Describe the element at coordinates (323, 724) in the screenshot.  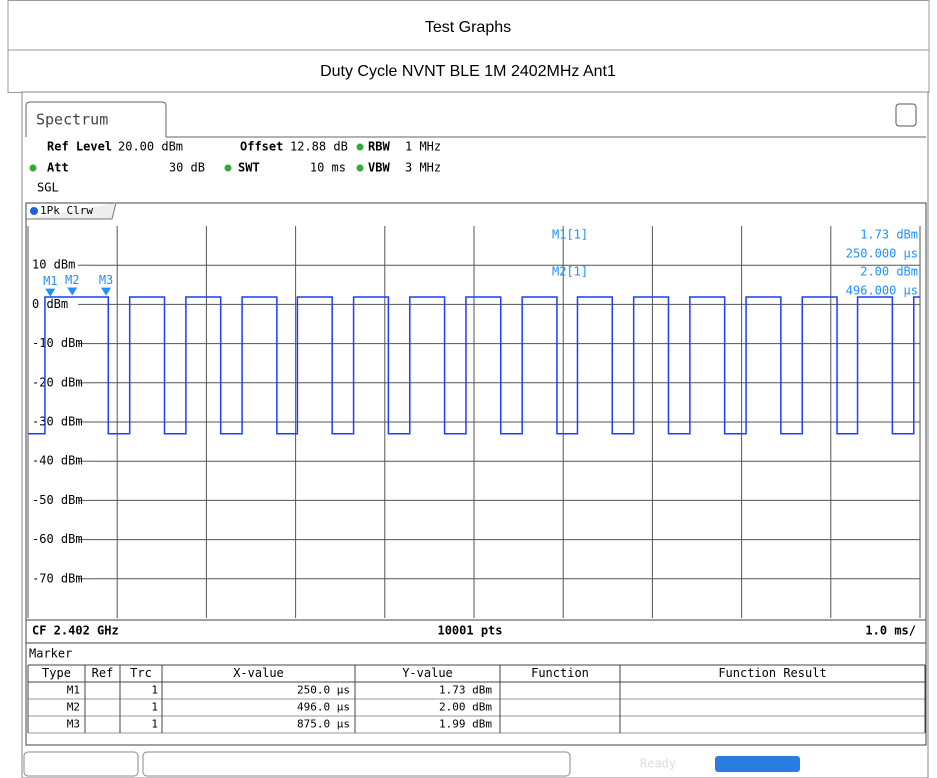
I see `cell: 875.0 µs` at that location.